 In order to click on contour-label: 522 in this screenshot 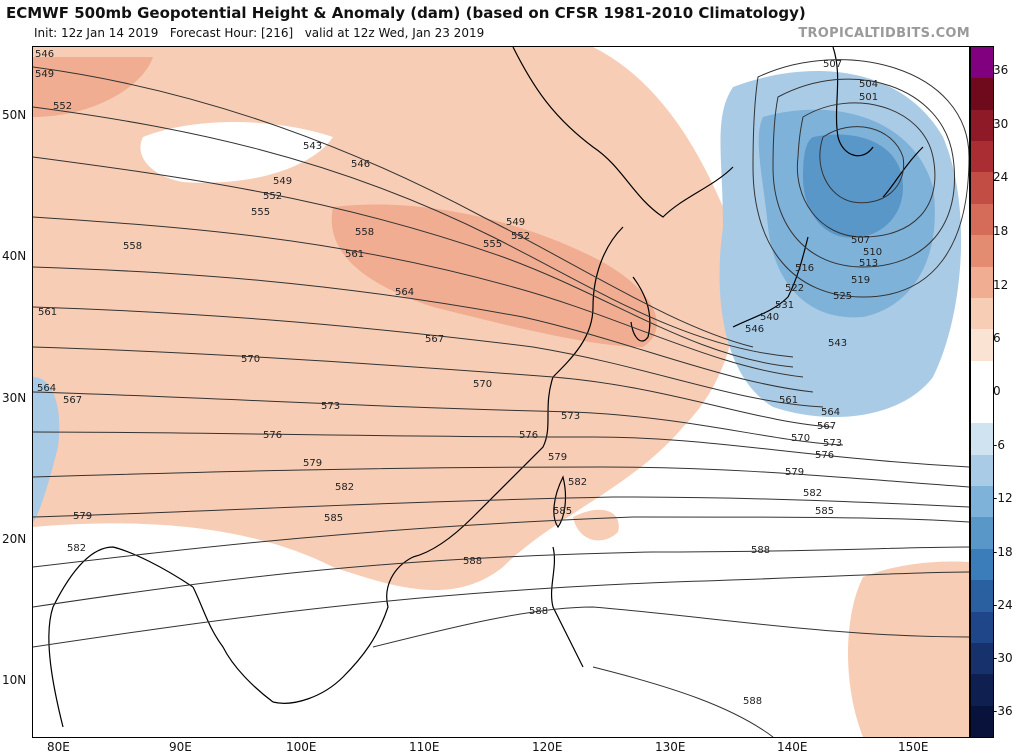, I will do `click(794, 288)`.